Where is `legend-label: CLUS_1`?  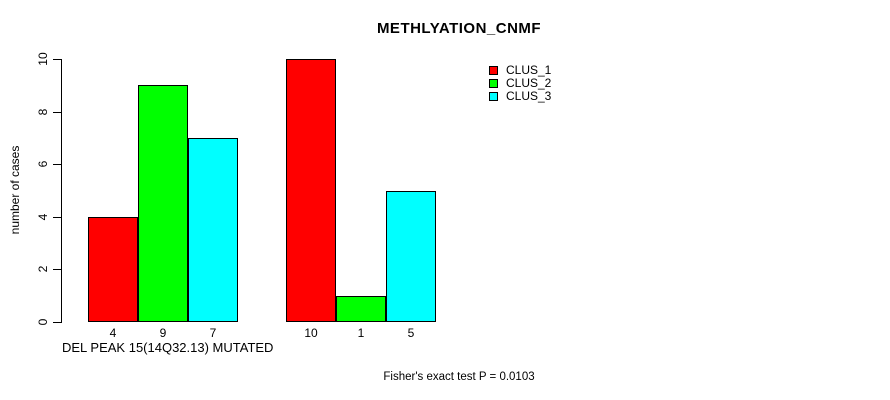 legend-label: CLUS_1 is located at coordinates (529, 70).